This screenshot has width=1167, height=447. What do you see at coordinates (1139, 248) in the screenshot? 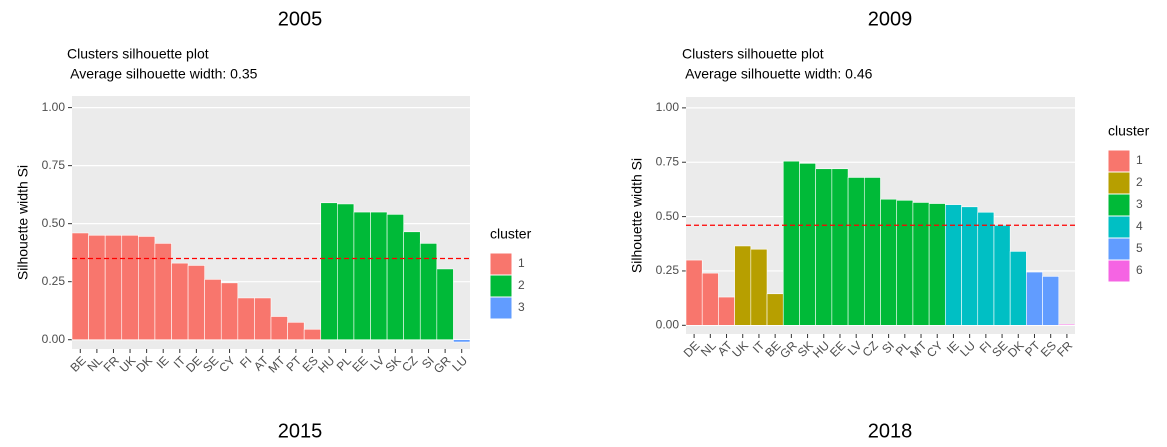
I see `legend-label: 5` at bounding box center [1139, 248].